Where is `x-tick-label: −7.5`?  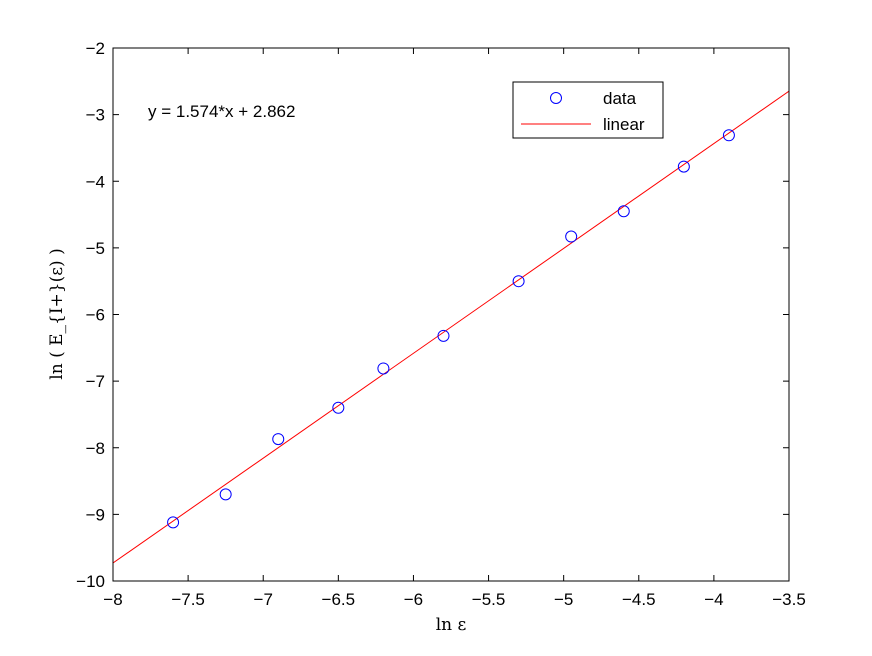
x-tick-label: −7.5 is located at coordinates (188, 599).